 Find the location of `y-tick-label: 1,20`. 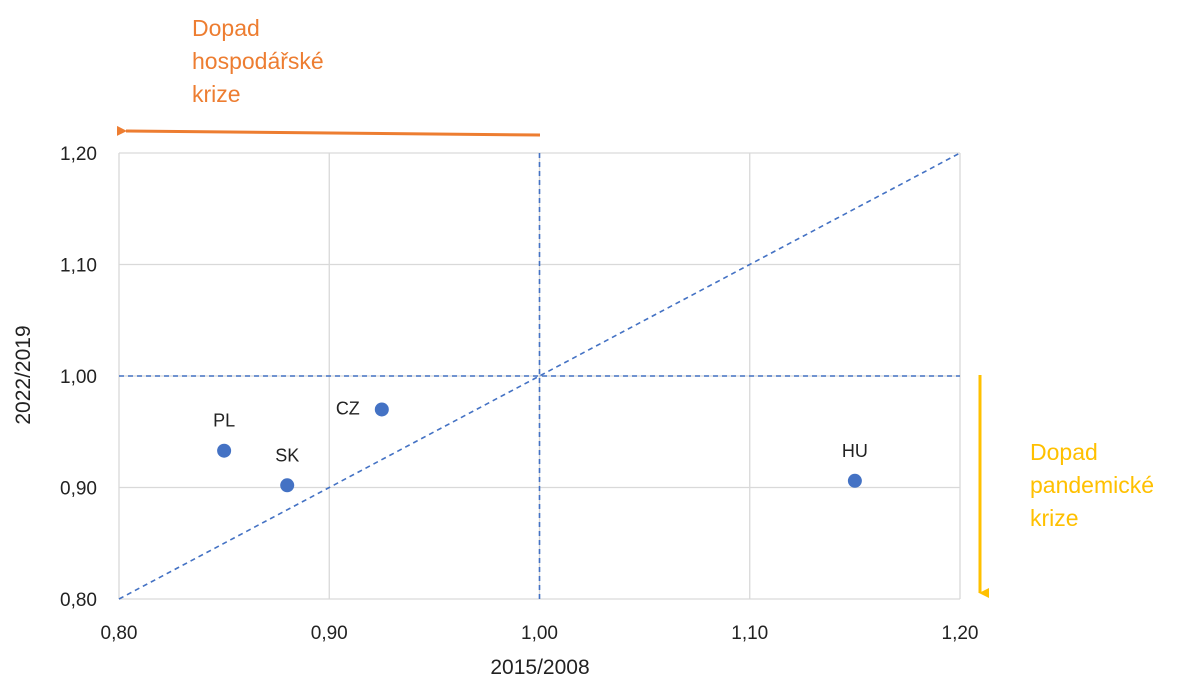

y-tick-label: 1,20 is located at coordinates (78, 154).